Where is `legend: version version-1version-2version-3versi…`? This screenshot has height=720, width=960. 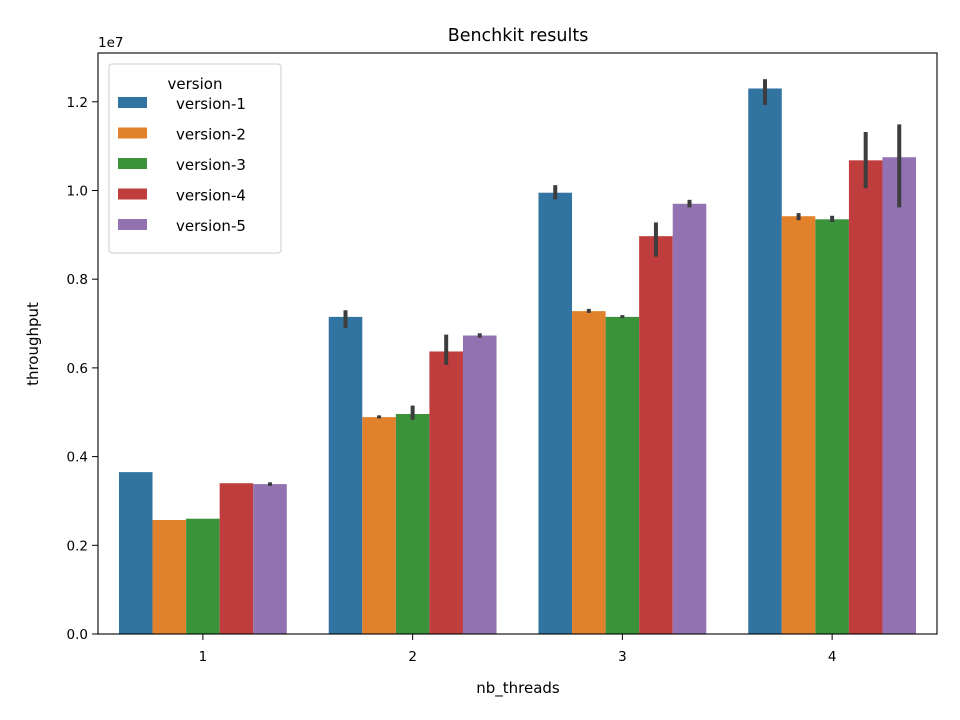 legend: version version-1version-2version-3versi… is located at coordinates (195, 158).